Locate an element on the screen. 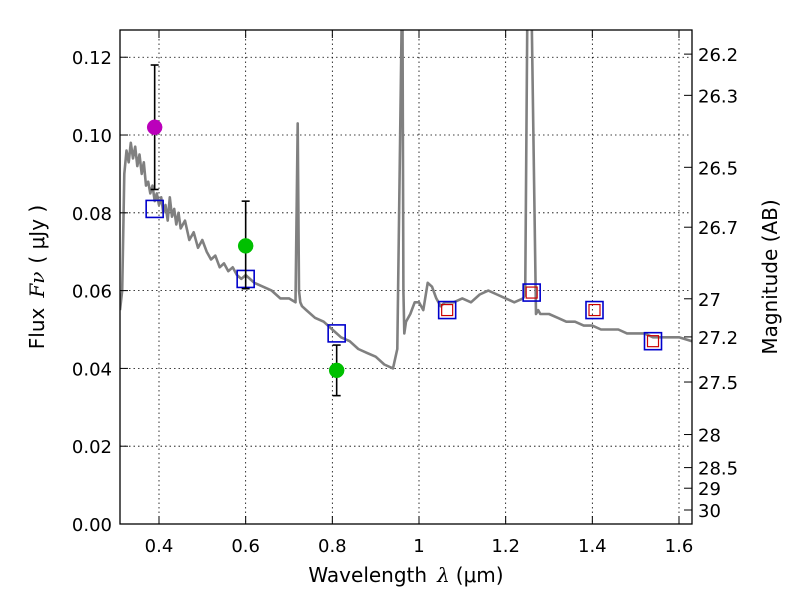  y2-tick-label: 27 is located at coordinates (709, 300).